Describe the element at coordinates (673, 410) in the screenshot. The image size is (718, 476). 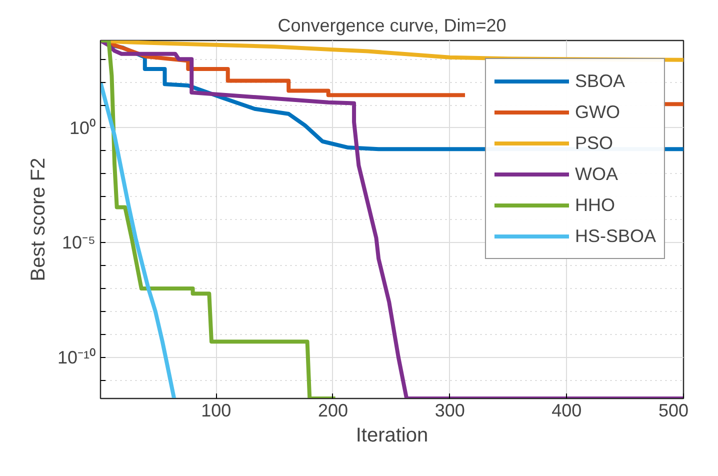
I see `x-tick-label: 500` at that location.